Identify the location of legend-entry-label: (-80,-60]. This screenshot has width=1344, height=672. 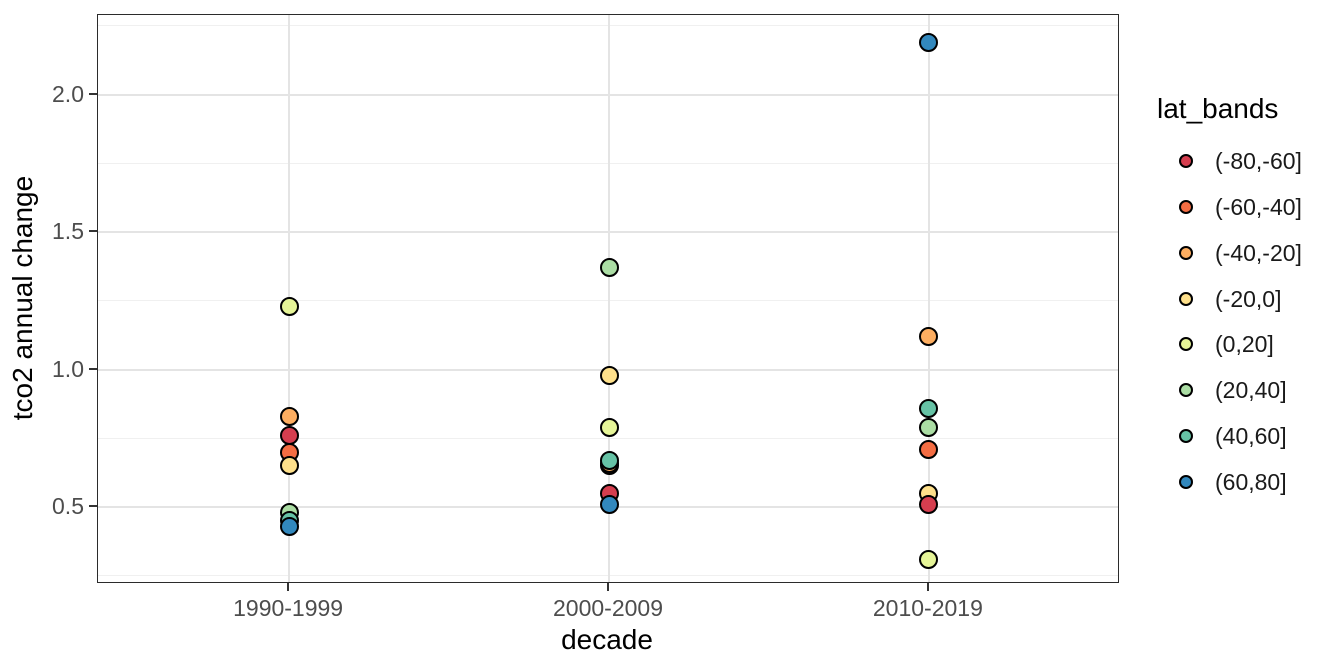
(1258, 161).